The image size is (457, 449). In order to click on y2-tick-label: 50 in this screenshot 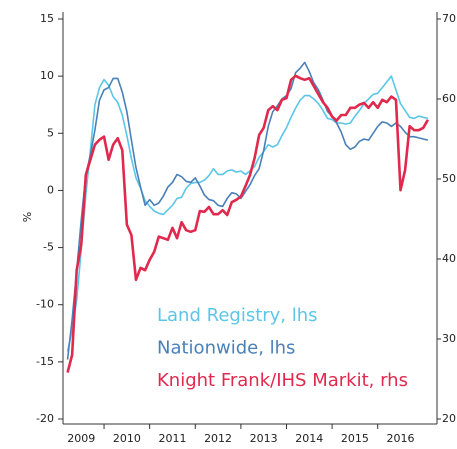, I will do `click(449, 178)`.